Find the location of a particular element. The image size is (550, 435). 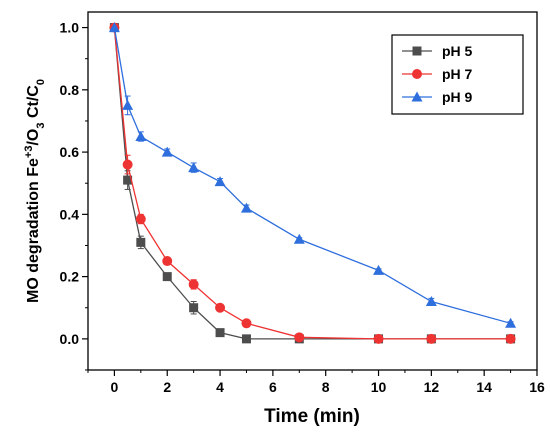

legend: pH 5 pH 7 pH 9 is located at coordinates (457, 74).